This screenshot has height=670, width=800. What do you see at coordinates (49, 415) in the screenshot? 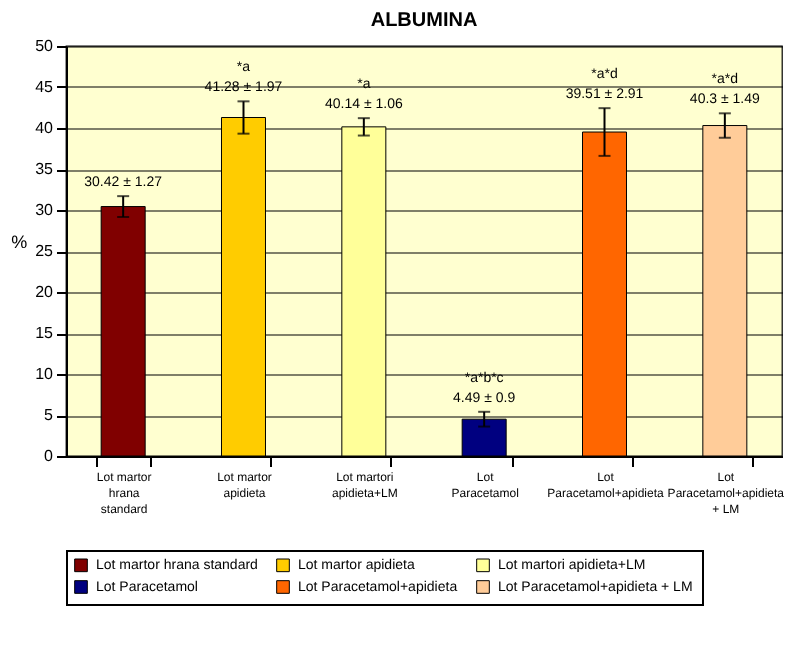
I see `y-tick-label: 5` at bounding box center [49, 415].